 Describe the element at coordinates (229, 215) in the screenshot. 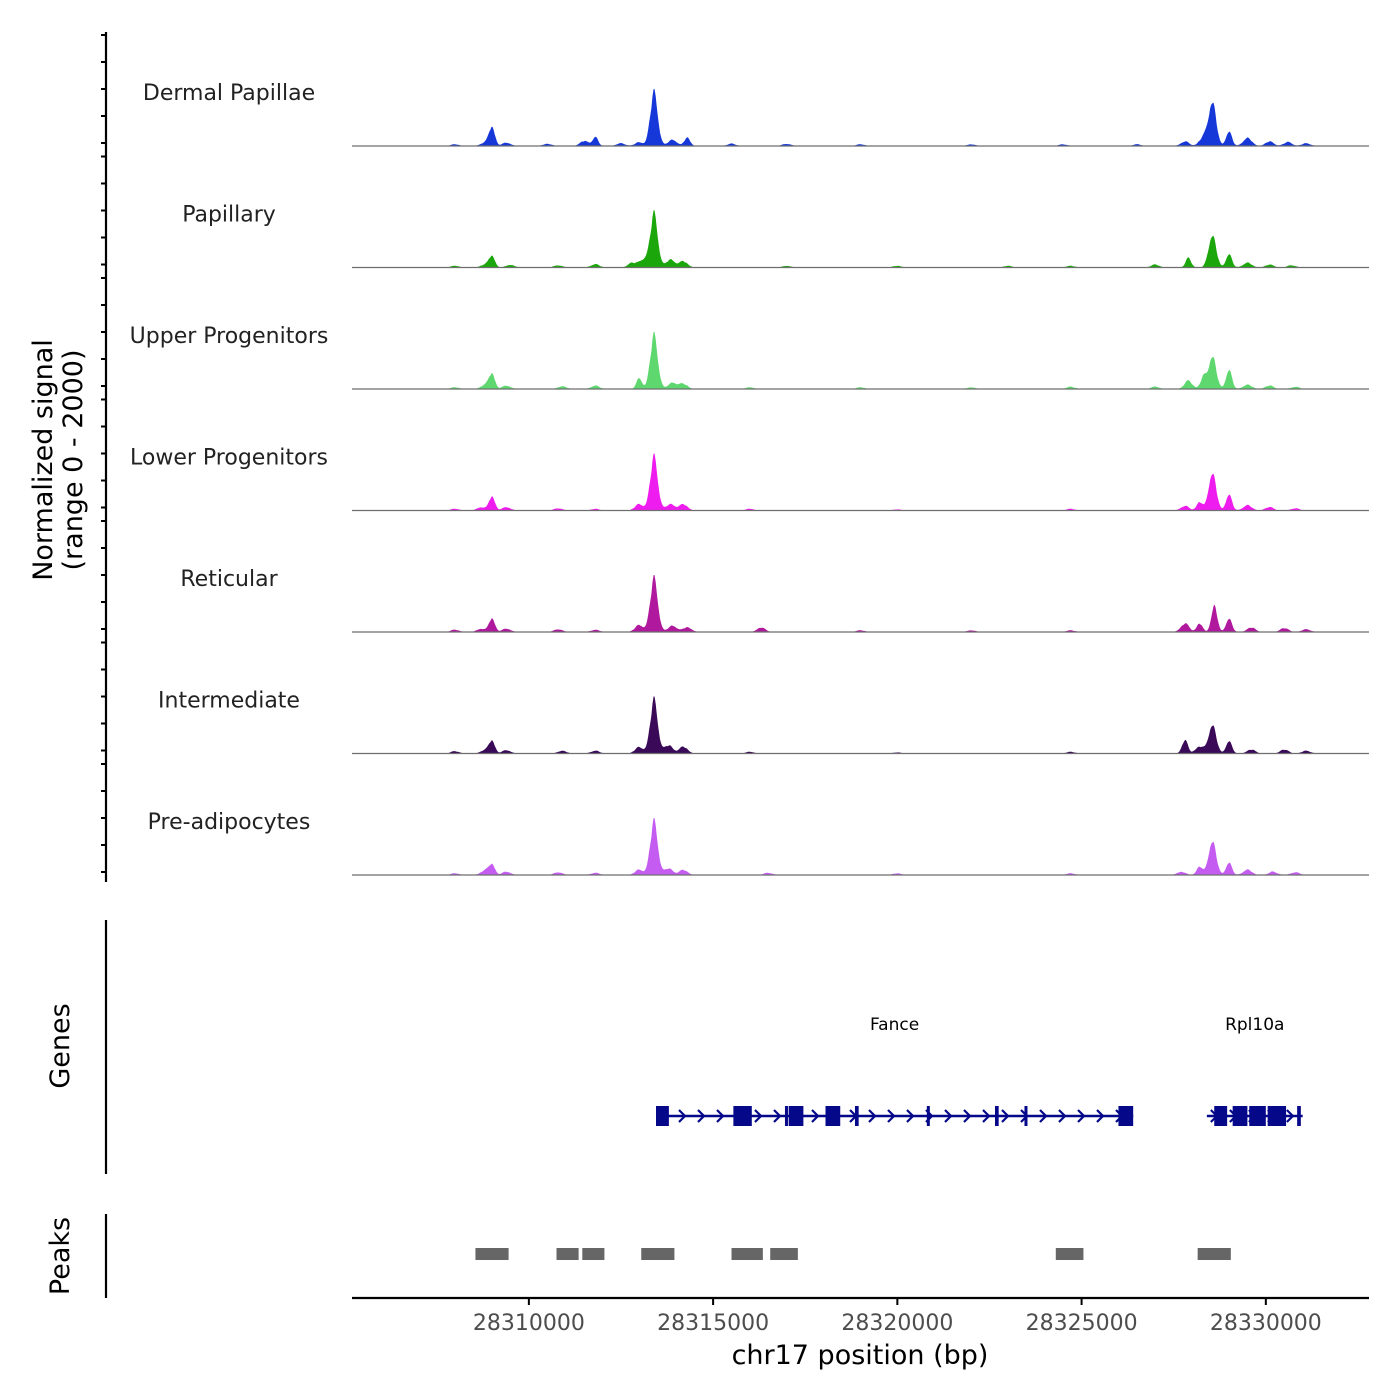

I see `track-label: Papillary` at that location.